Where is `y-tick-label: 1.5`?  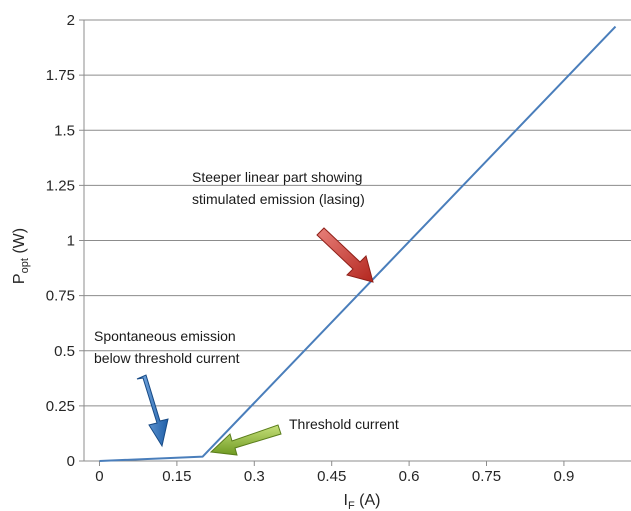
y-tick-label: 1.5 is located at coordinates (64, 130).